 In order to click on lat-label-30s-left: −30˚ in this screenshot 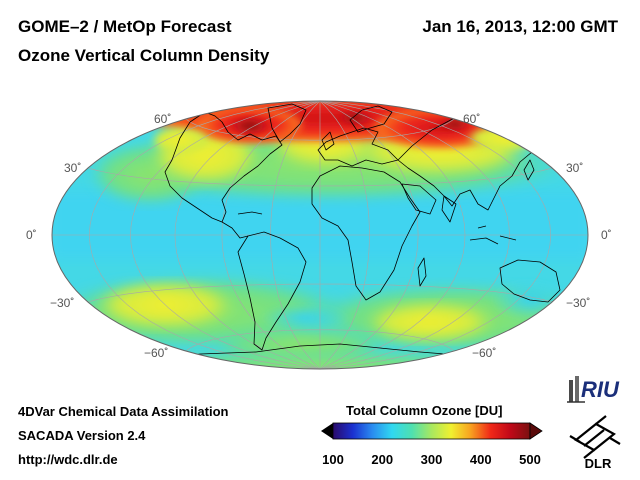, I will do `click(62, 303)`.